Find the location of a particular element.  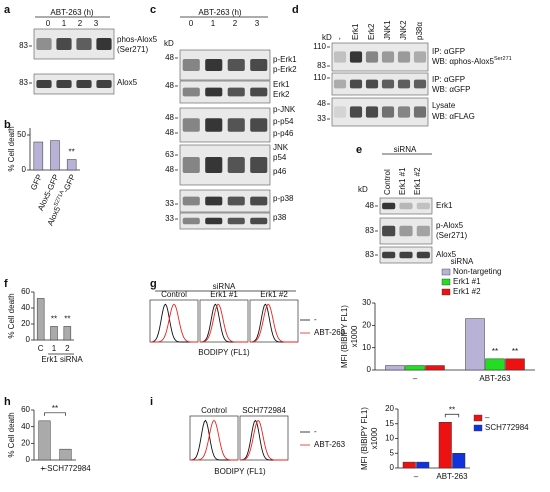

panel-label: b is located at coordinates (7, 125).